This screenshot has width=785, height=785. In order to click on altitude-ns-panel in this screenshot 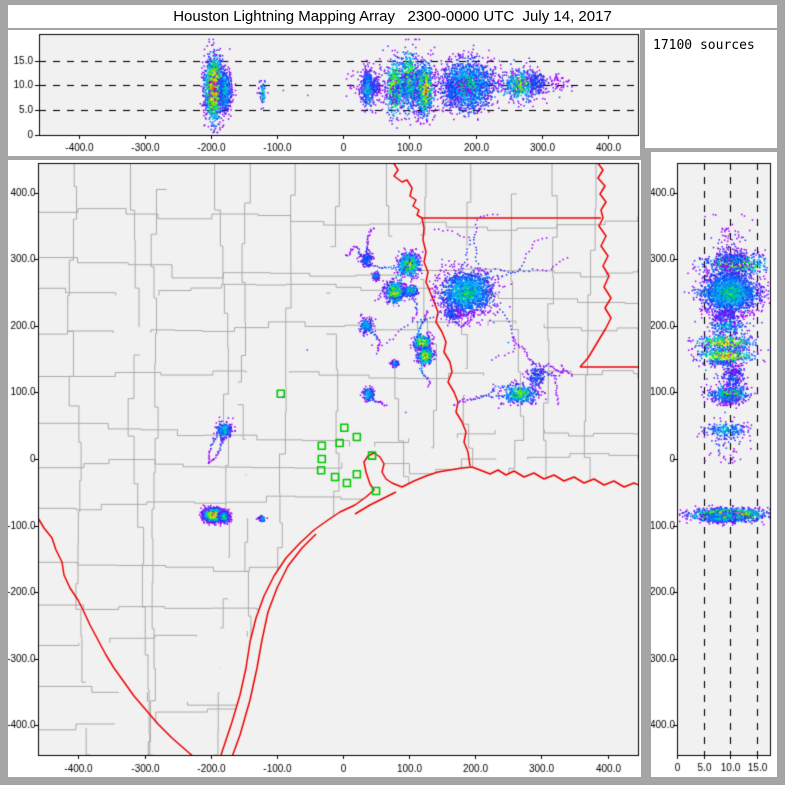, I will do `click(714, 464)`.